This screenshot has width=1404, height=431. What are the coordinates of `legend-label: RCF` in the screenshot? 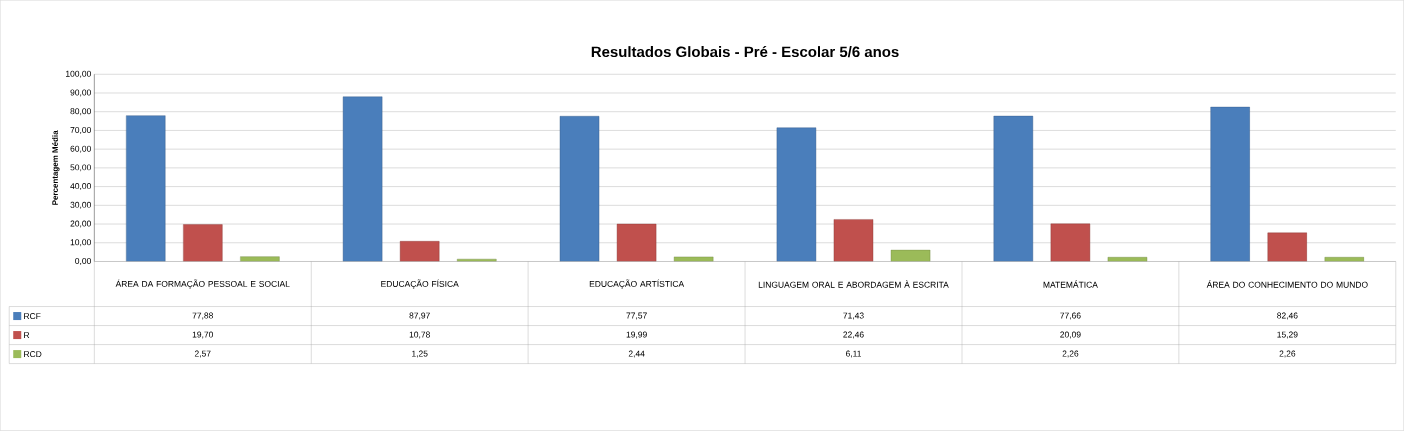 It's located at (32, 316).